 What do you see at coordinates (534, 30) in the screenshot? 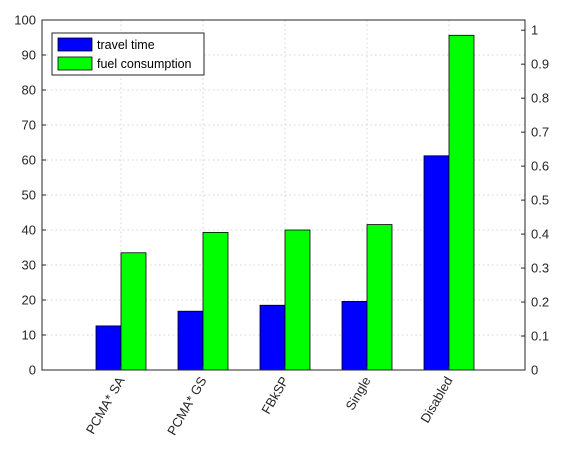
I see `right-tick-label: 1` at bounding box center [534, 30].